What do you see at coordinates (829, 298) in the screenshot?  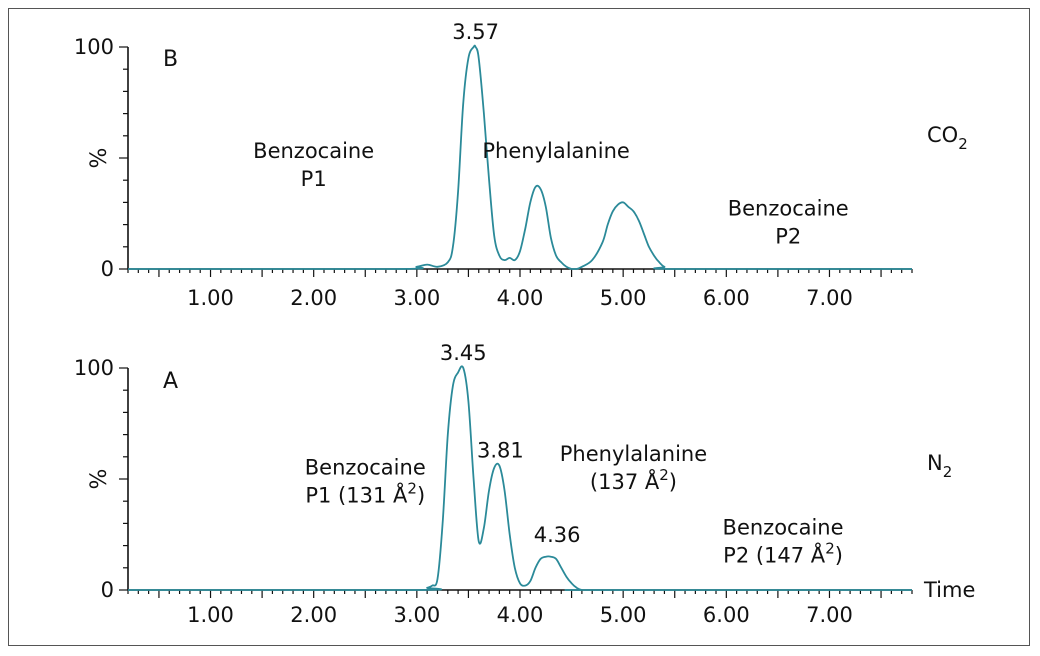 I see `panel-b-x-tick-label: 7.00` at bounding box center [829, 298].